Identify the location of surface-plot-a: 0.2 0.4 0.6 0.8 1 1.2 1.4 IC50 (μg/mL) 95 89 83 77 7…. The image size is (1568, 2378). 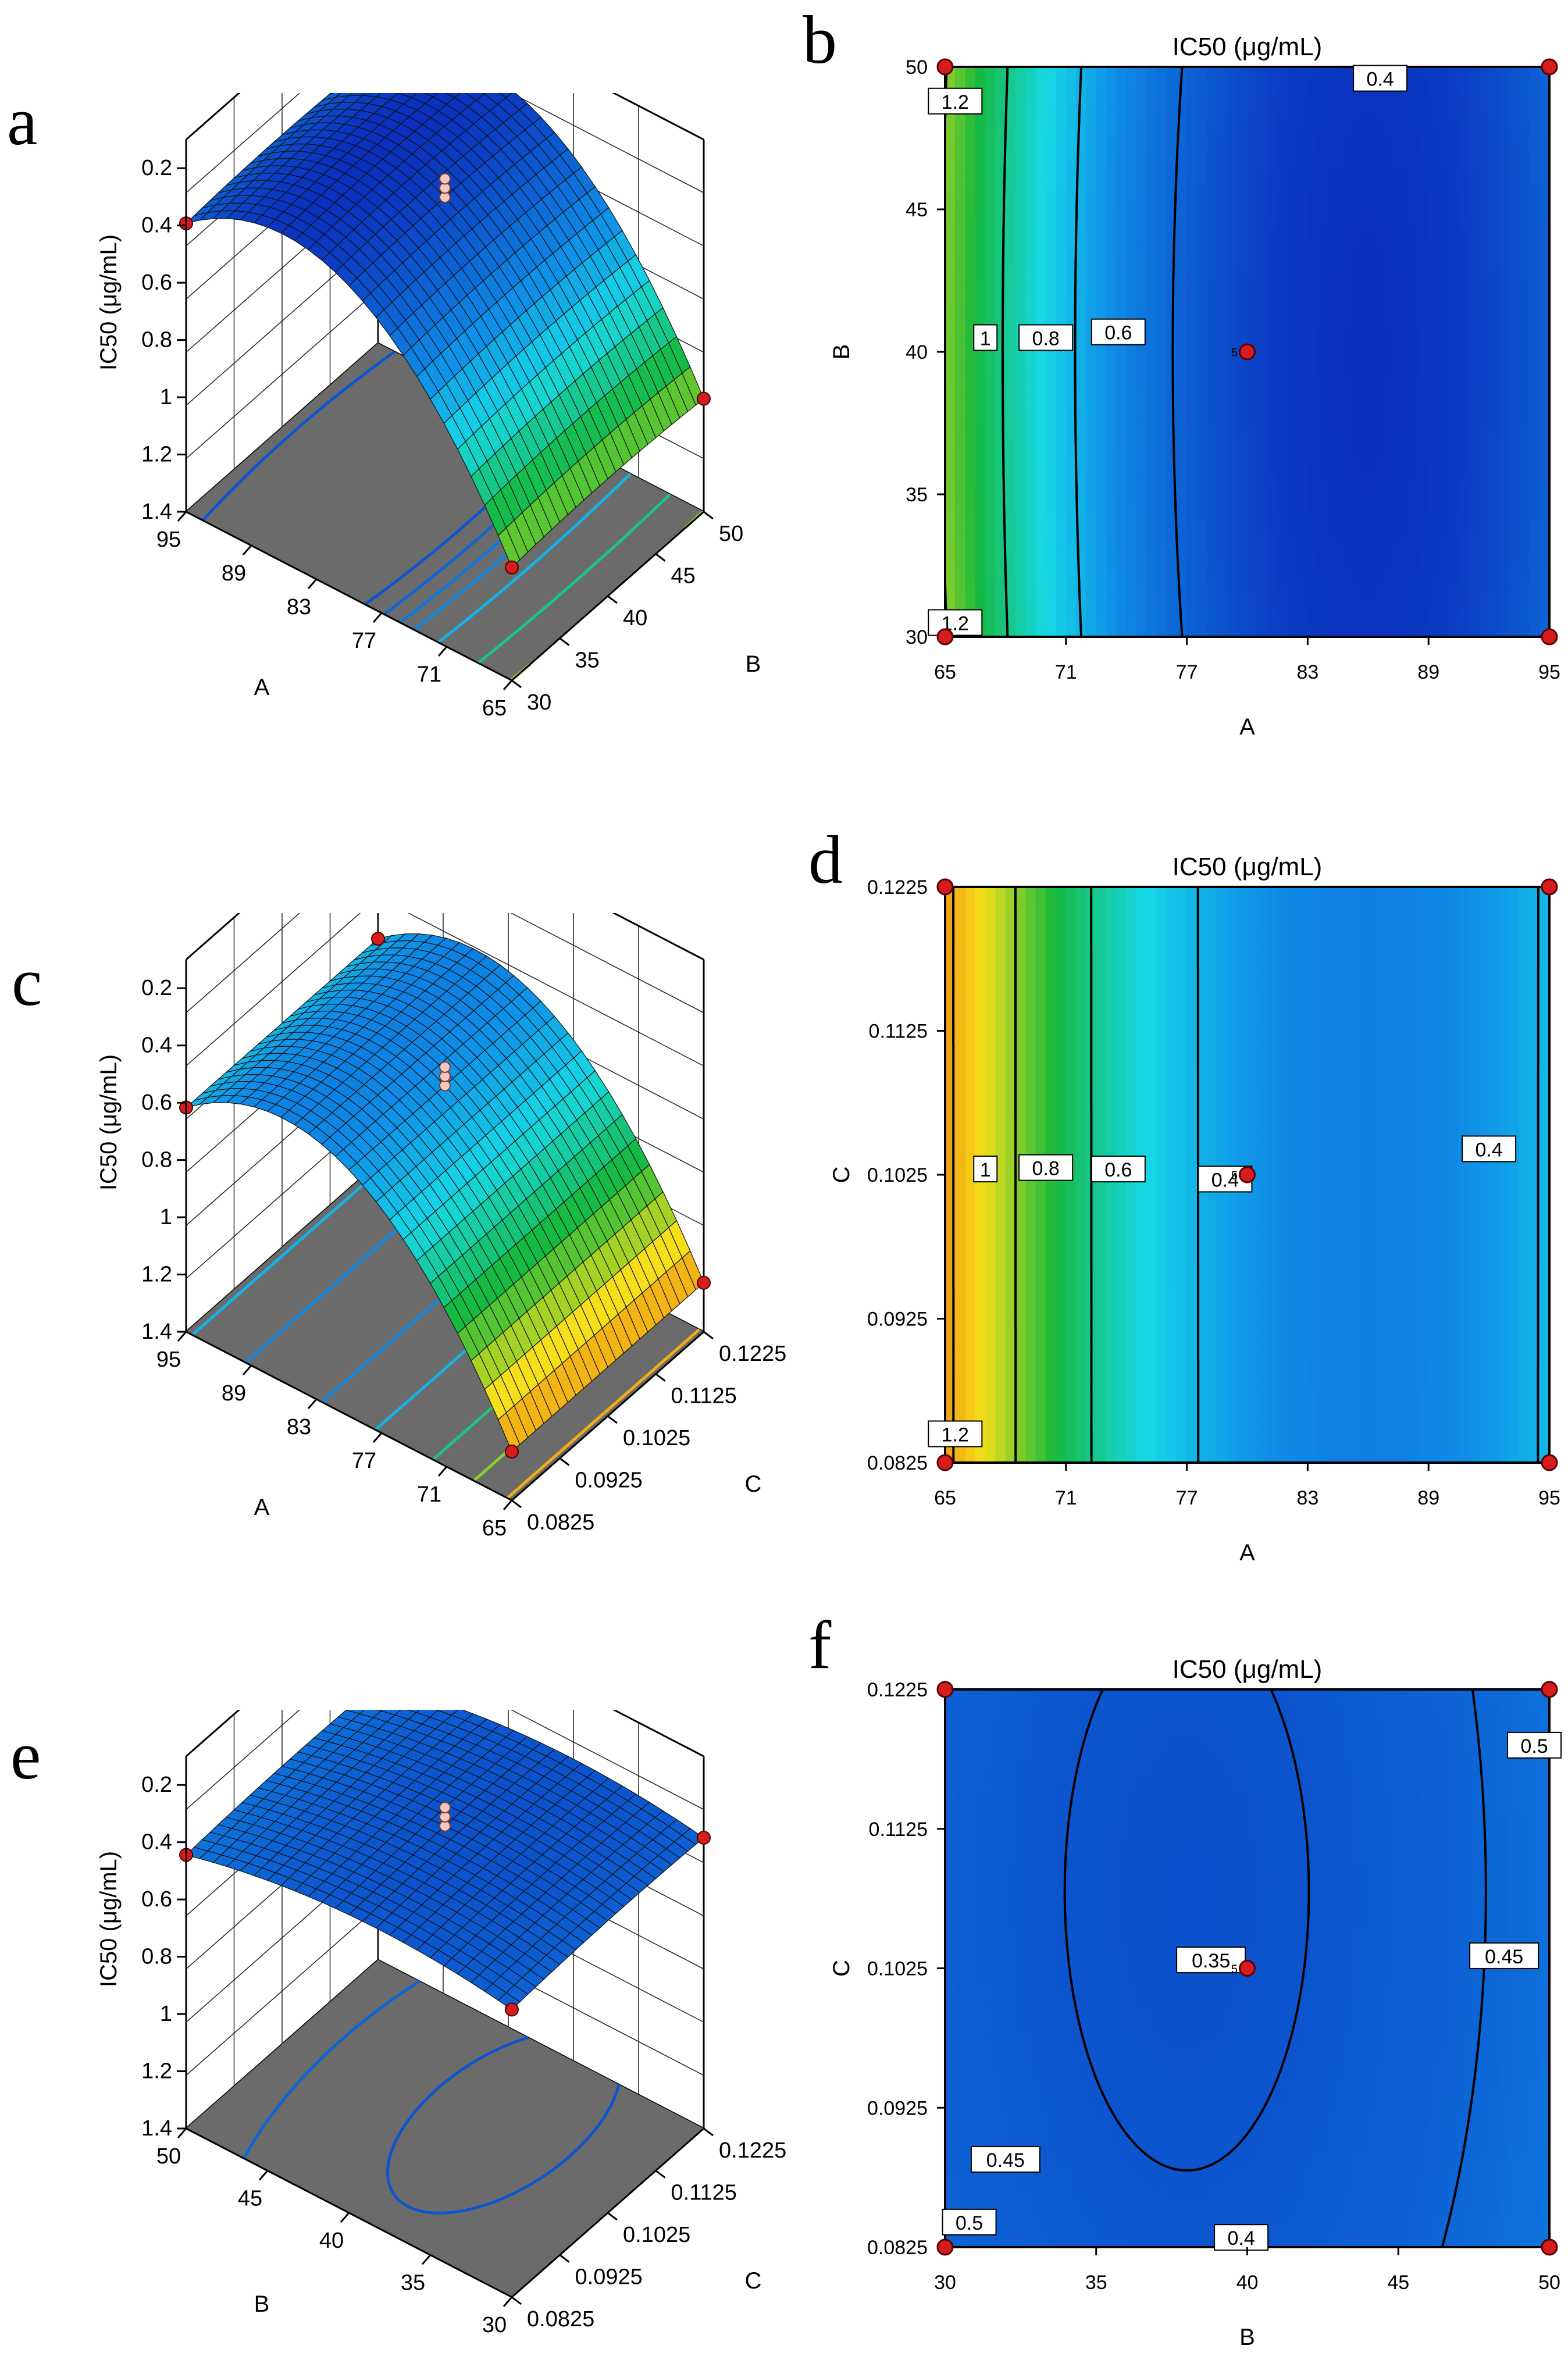
(429, 407).